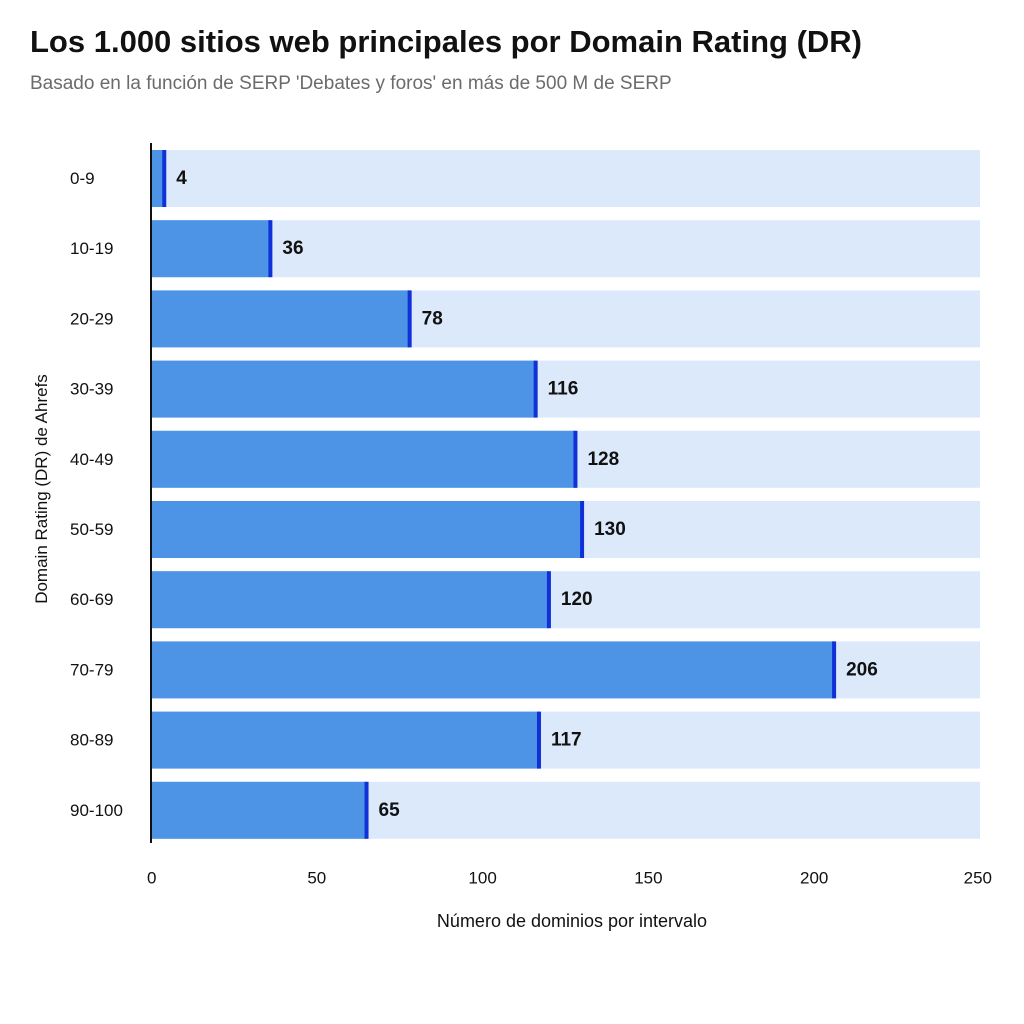 The height and width of the screenshot is (1024, 1024). I want to click on category-label: 50-59, so click(91, 529).